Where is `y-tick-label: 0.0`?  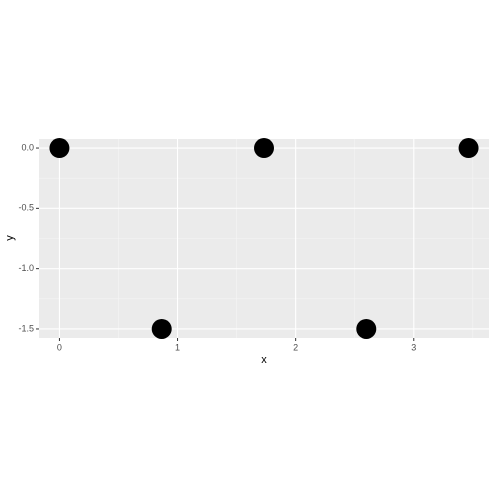
y-tick-label: 0.0 is located at coordinates (27, 147).